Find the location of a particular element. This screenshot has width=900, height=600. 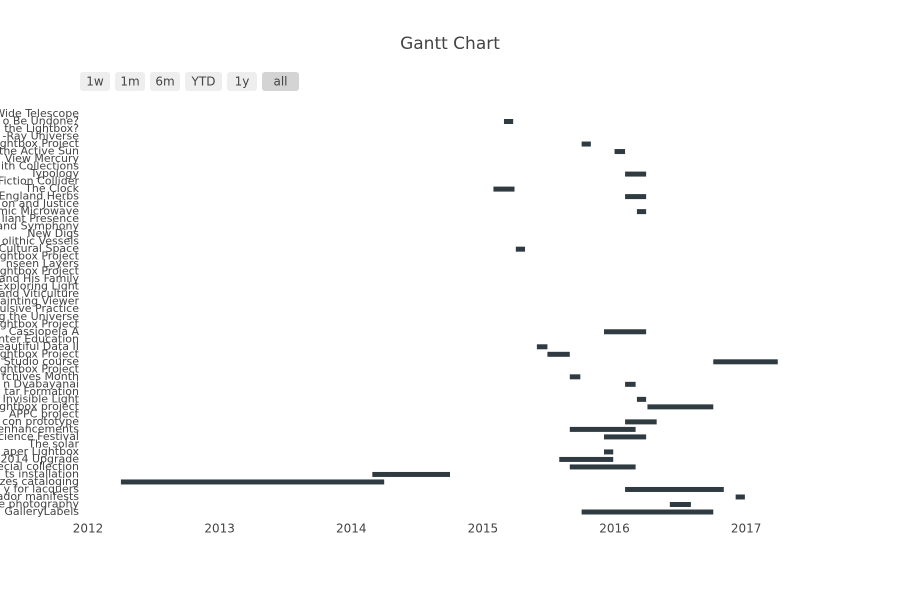

y-tick-label: on and Justice is located at coordinates (40, 203).